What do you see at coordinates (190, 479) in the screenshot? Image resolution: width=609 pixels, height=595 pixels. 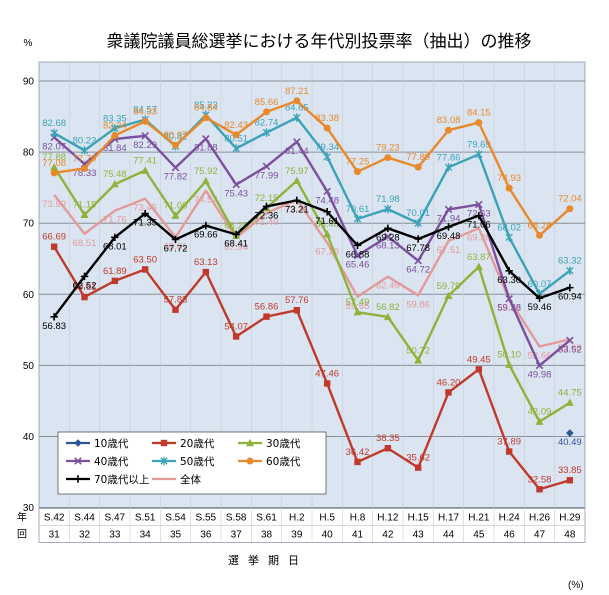 I see `legend-label: 全体` at bounding box center [190, 479].